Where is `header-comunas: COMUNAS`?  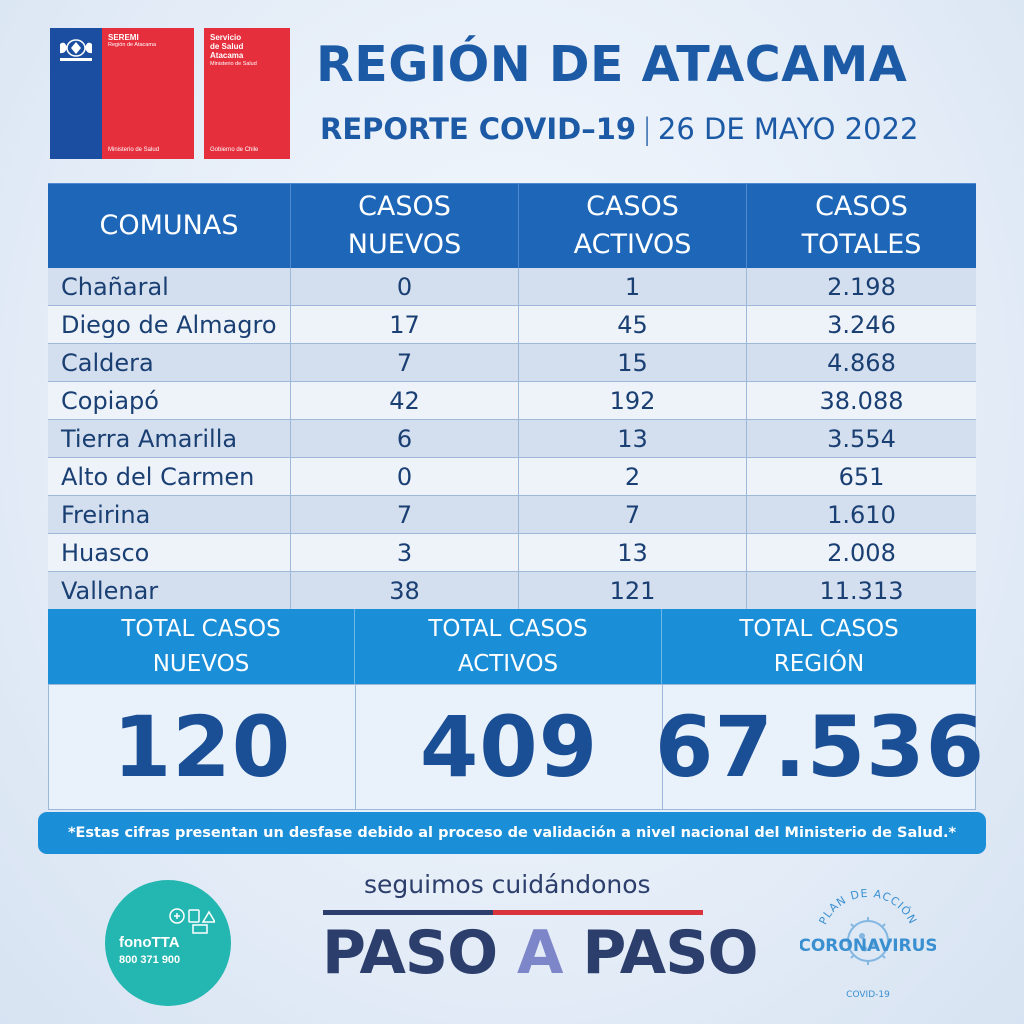 header-comunas: COMUNAS is located at coordinates (169, 226).